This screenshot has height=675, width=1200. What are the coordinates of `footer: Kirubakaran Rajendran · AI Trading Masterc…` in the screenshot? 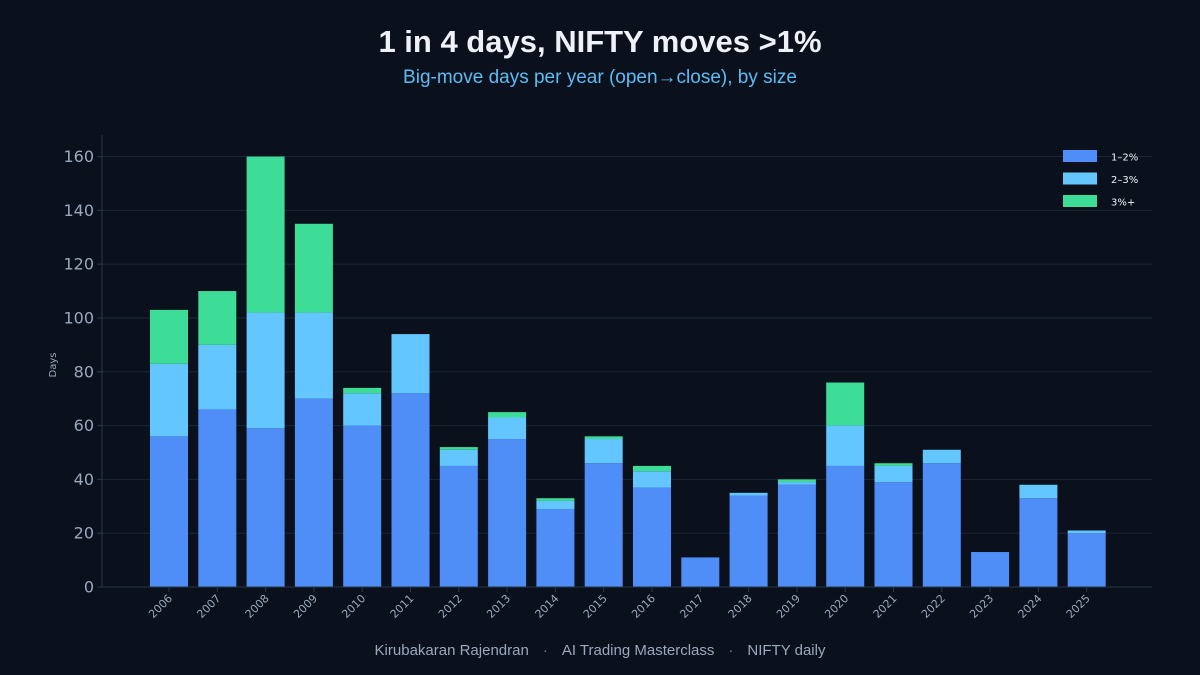 It's located at (600, 650).